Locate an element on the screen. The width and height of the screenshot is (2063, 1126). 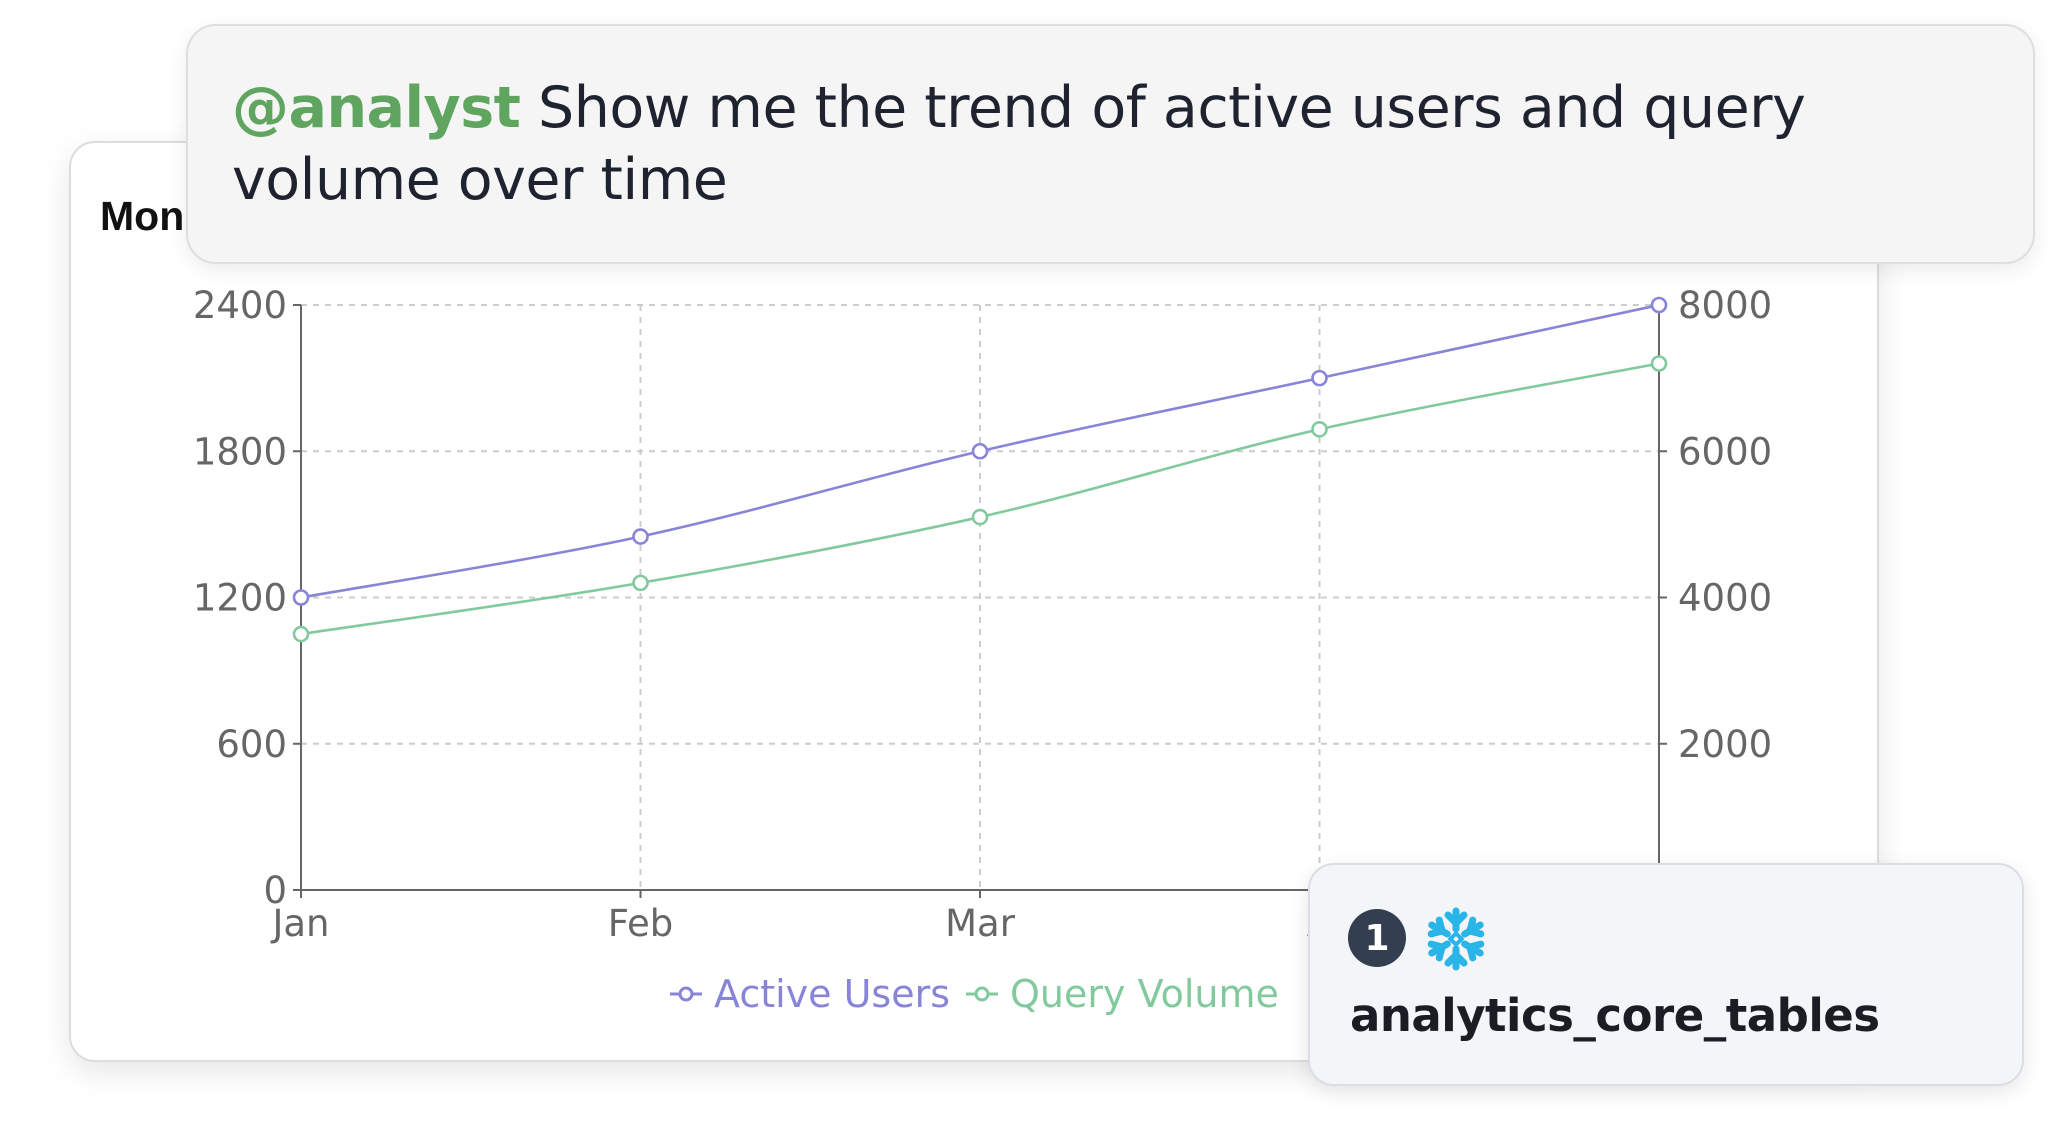
source-card: 1 analytics_core_tables is located at coordinates (1666, 974).